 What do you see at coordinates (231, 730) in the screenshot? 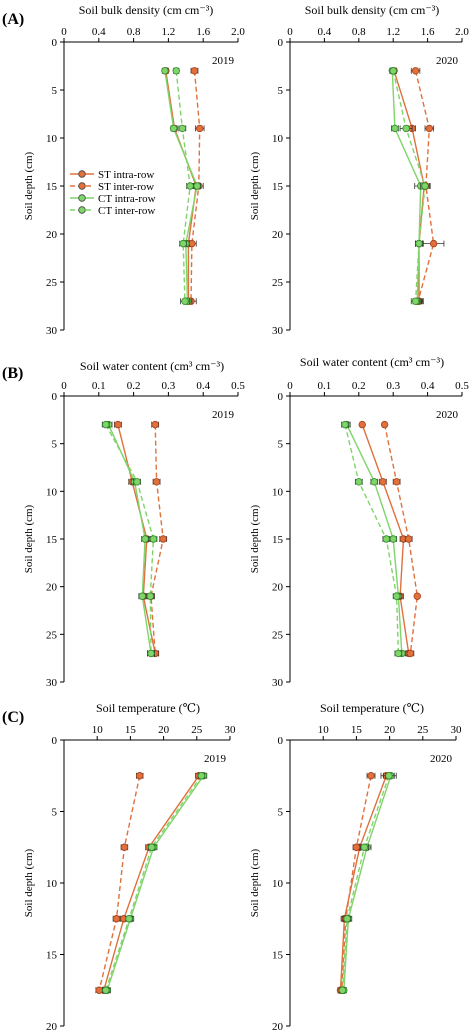
I see `x-tick-label: 30` at bounding box center [231, 730].